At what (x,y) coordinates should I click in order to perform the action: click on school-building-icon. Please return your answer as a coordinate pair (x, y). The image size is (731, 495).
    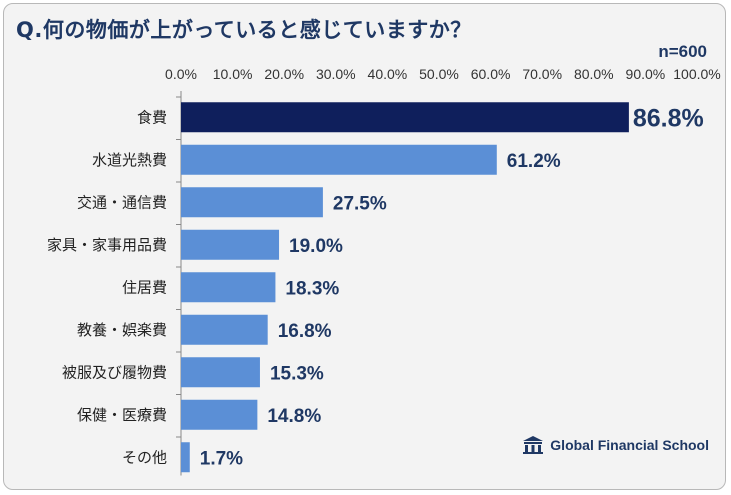
    Looking at the image, I should click on (533, 445).